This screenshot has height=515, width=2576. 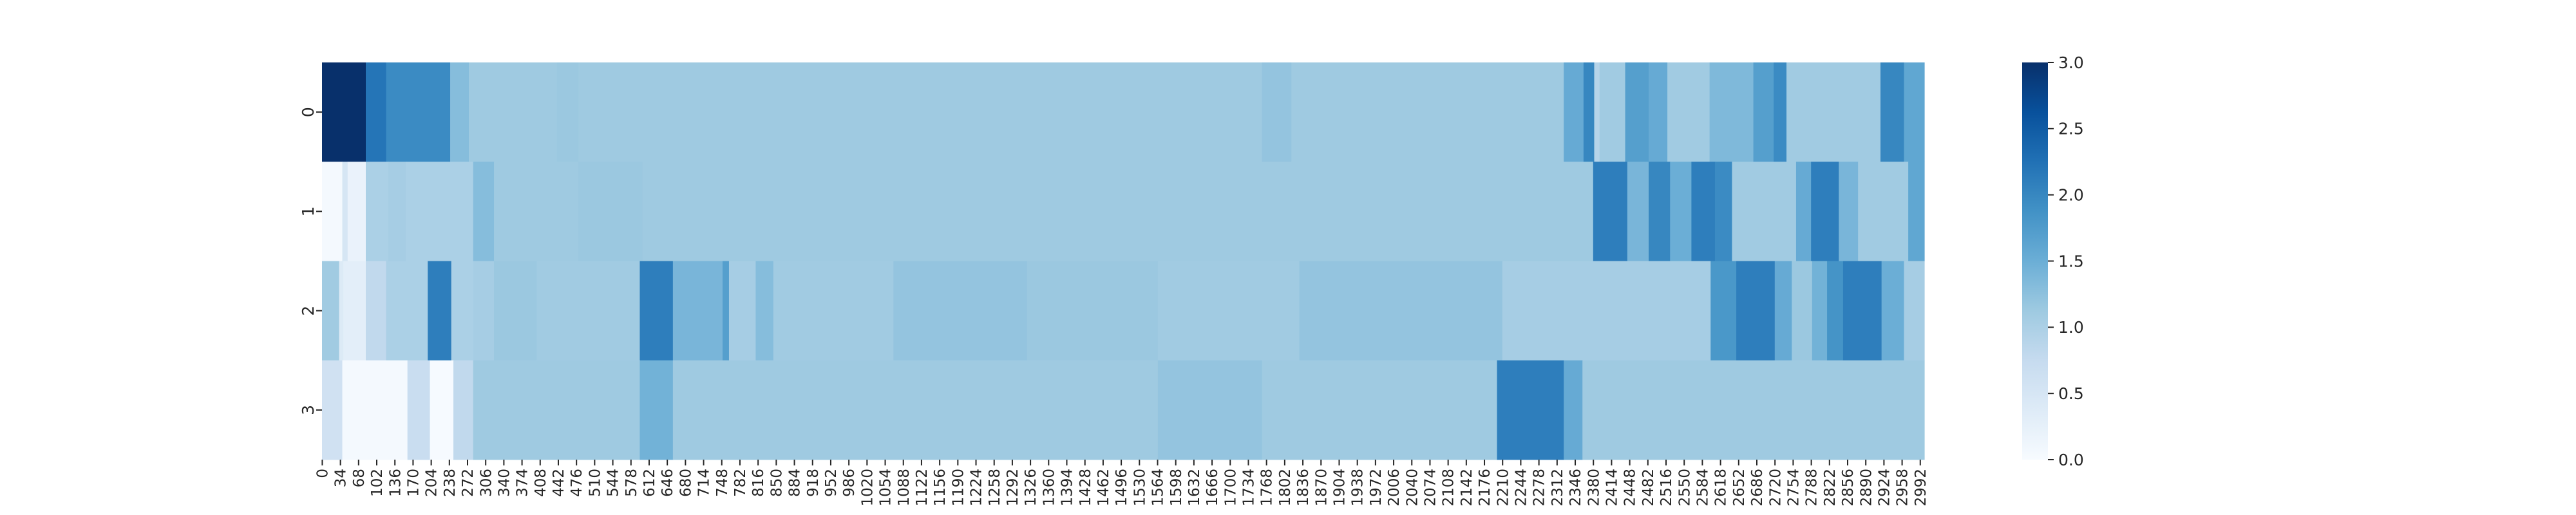 What do you see at coordinates (1667, 488) in the screenshot?
I see `x-tick-label: 2516` at bounding box center [1667, 488].